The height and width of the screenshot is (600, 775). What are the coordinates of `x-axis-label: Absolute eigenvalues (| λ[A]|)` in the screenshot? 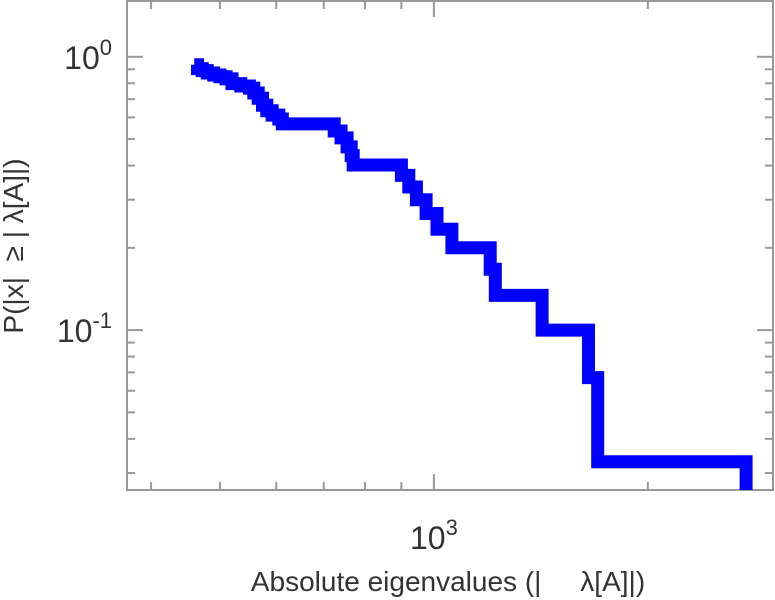 It's located at (448, 581).